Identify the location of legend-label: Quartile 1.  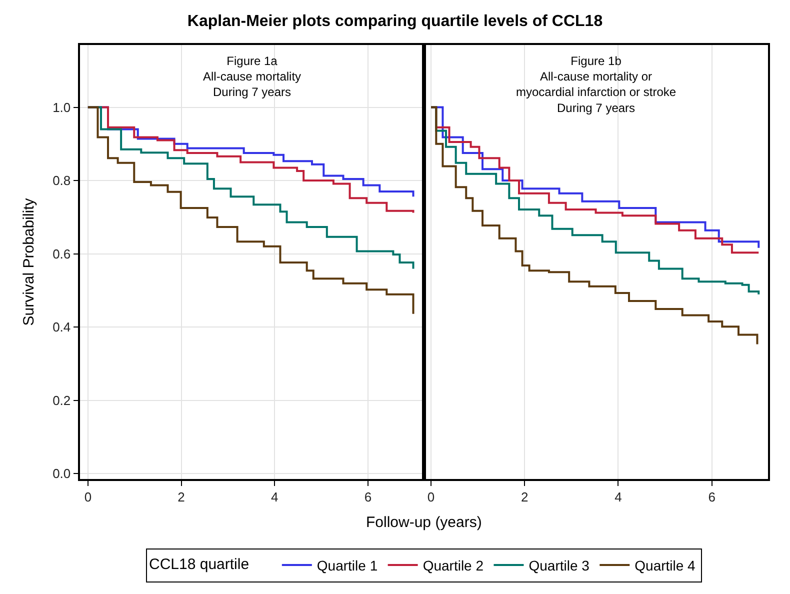
(347, 566).